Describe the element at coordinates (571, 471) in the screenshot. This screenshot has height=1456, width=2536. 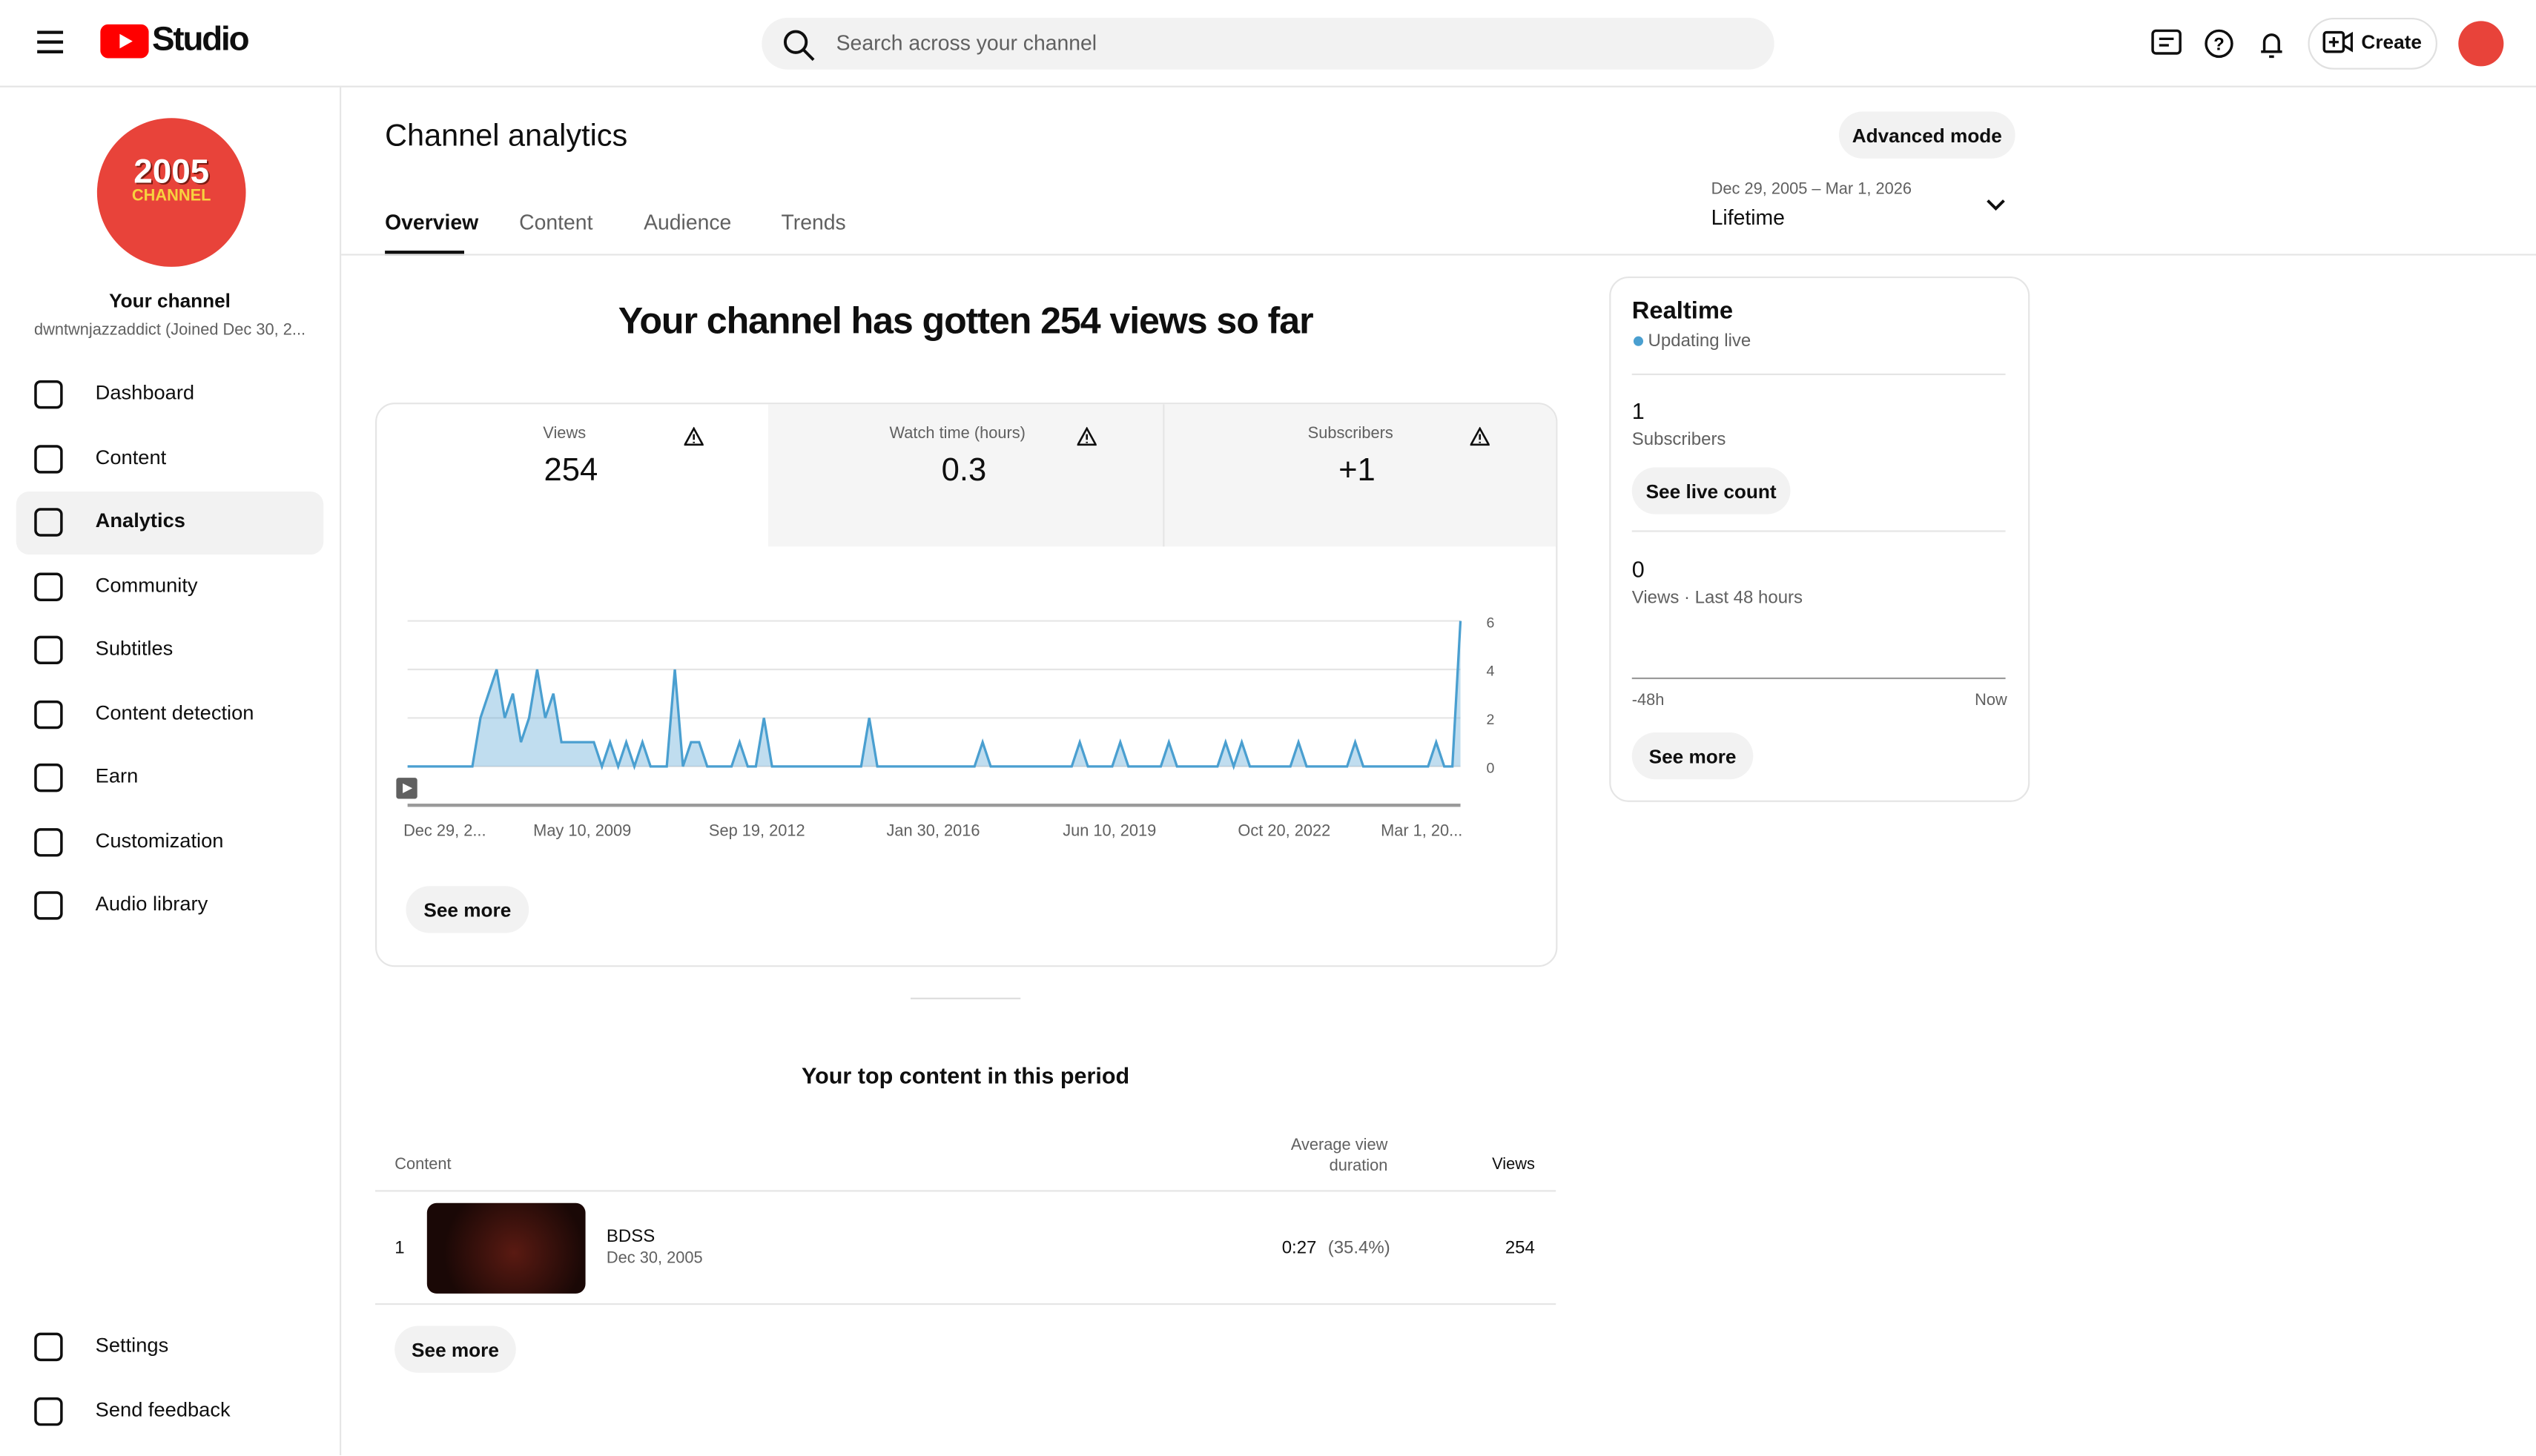
I see `metric-value: 254` at that location.